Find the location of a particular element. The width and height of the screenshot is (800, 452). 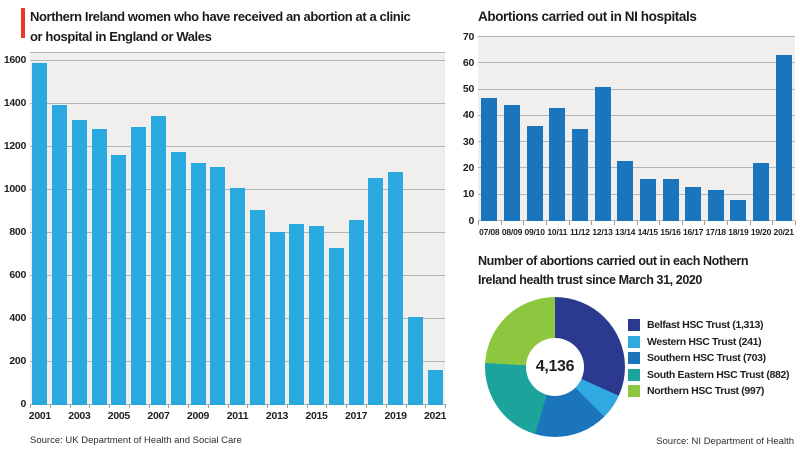

x-axis-label: 2015 is located at coordinates (316, 416).